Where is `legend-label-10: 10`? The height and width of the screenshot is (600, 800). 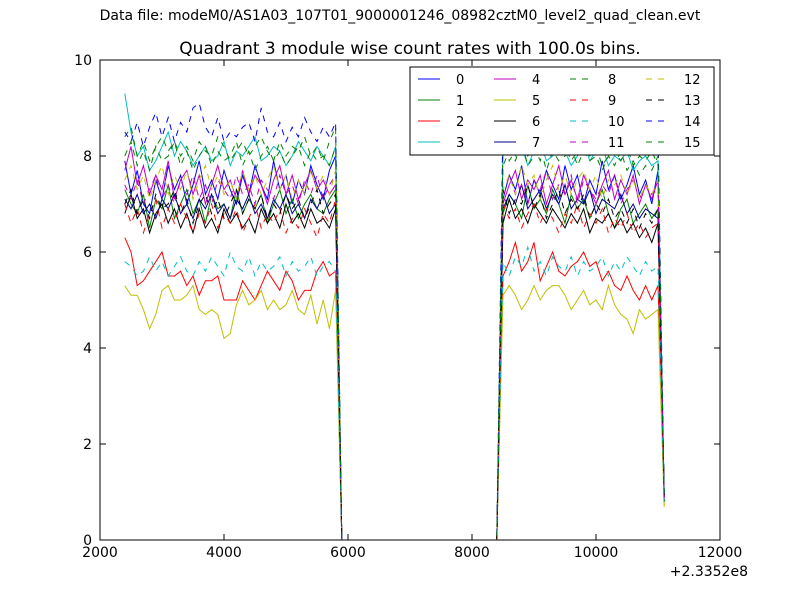
legend-label-10: 10 is located at coordinates (616, 122).